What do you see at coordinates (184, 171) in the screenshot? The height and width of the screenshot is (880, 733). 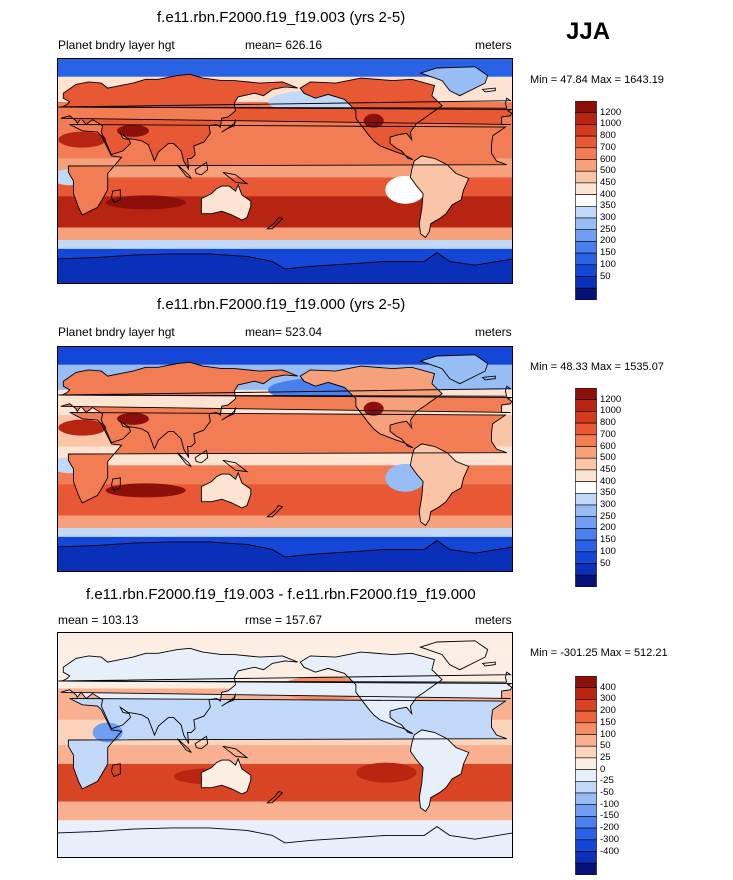 I see `coastline-indonesia1` at bounding box center [184, 171].